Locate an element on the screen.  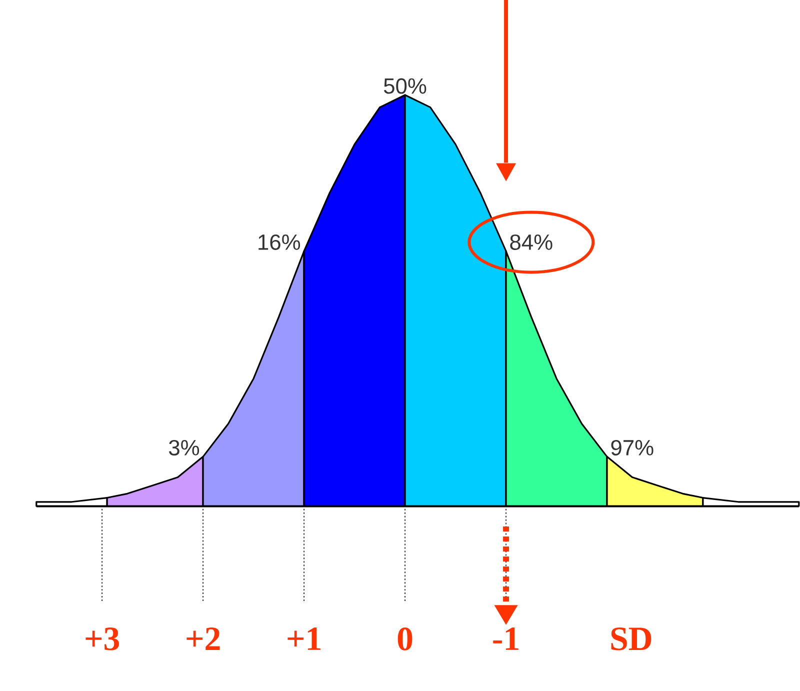
x-tick-label: +3 is located at coordinates (103, 639).